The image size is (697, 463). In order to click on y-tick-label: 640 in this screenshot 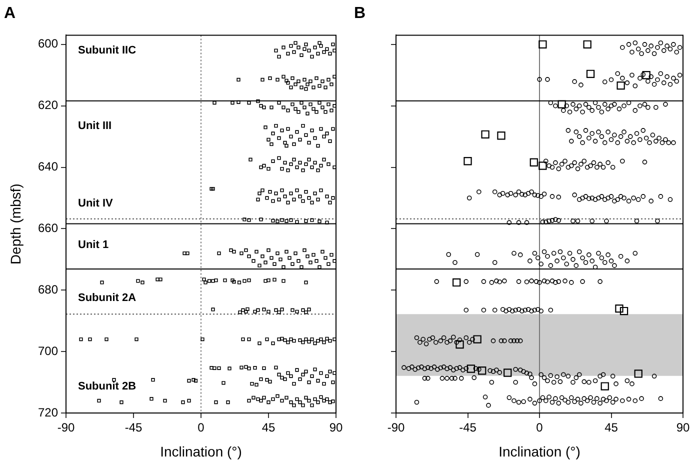, I will do `click(48, 167)`.